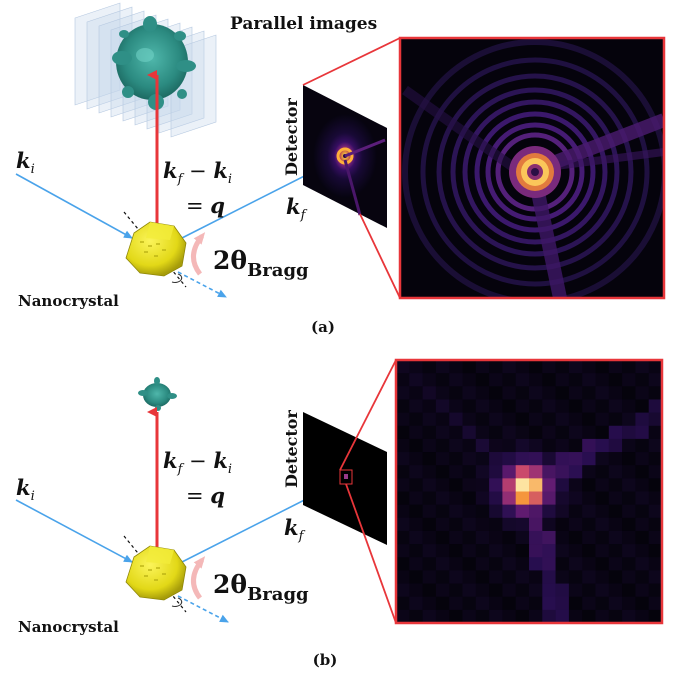 This screenshot has width=677, height=675. Describe the element at coordinates (291, 137) in the screenshot. I see `detector-a-label: Detector` at that location.